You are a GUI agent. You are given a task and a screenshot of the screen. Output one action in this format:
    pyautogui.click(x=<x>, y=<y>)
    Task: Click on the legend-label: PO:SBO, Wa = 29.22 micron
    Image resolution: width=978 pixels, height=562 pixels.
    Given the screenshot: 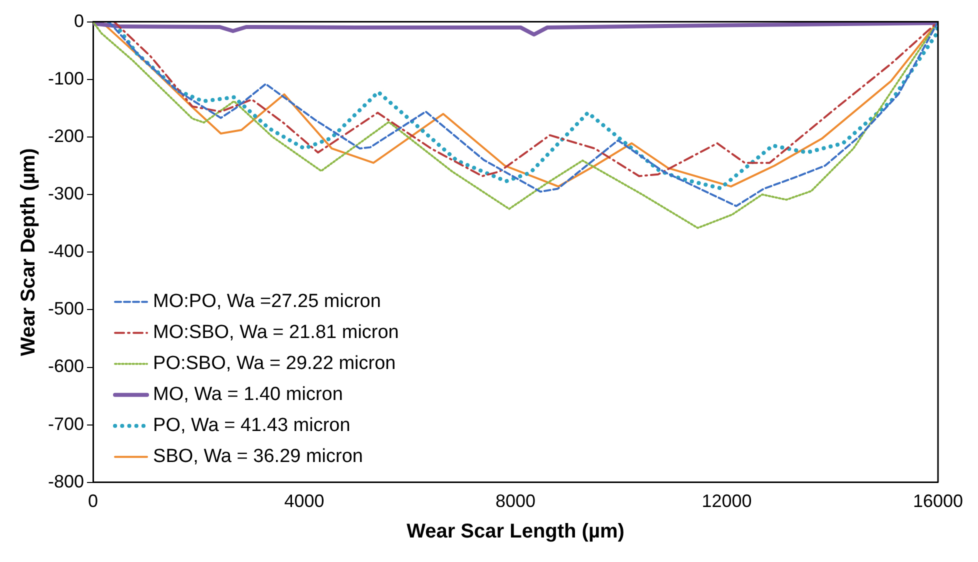 What is the action you would take?
    pyautogui.click(x=274, y=363)
    